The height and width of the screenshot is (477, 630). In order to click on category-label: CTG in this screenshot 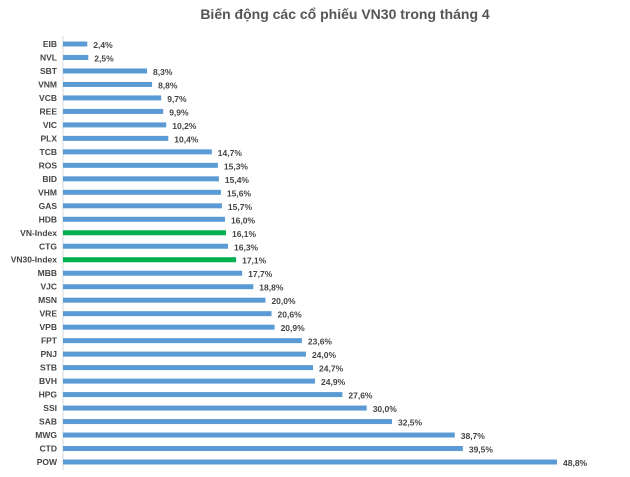, I will do `click(48, 246)`.